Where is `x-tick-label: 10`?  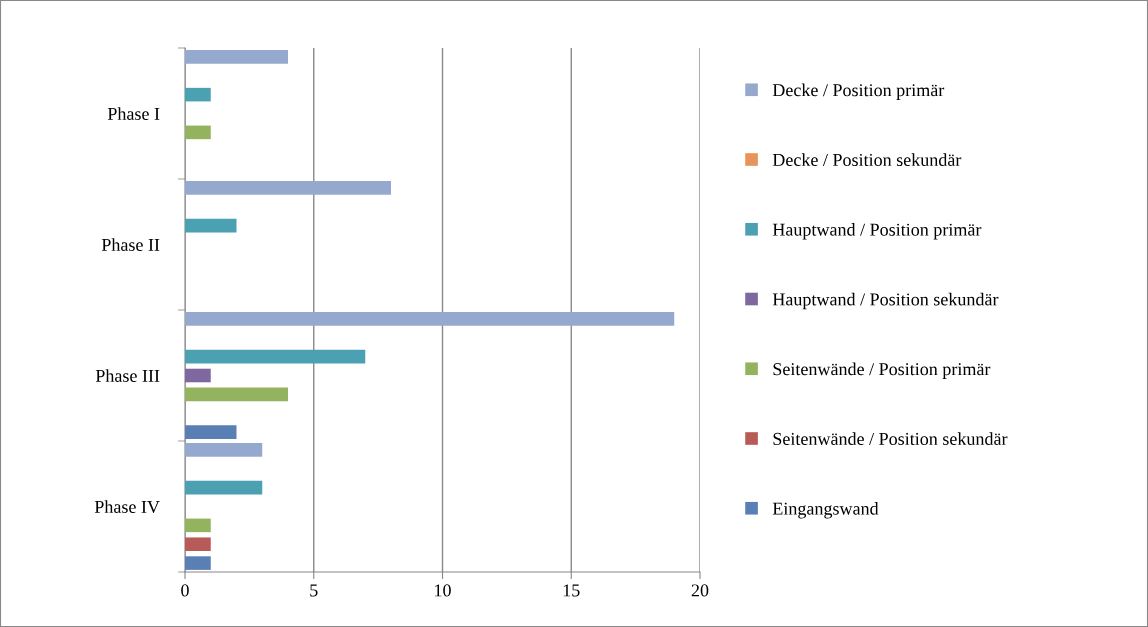
x-tick-label: 10 is located at coordinates (443, 590).